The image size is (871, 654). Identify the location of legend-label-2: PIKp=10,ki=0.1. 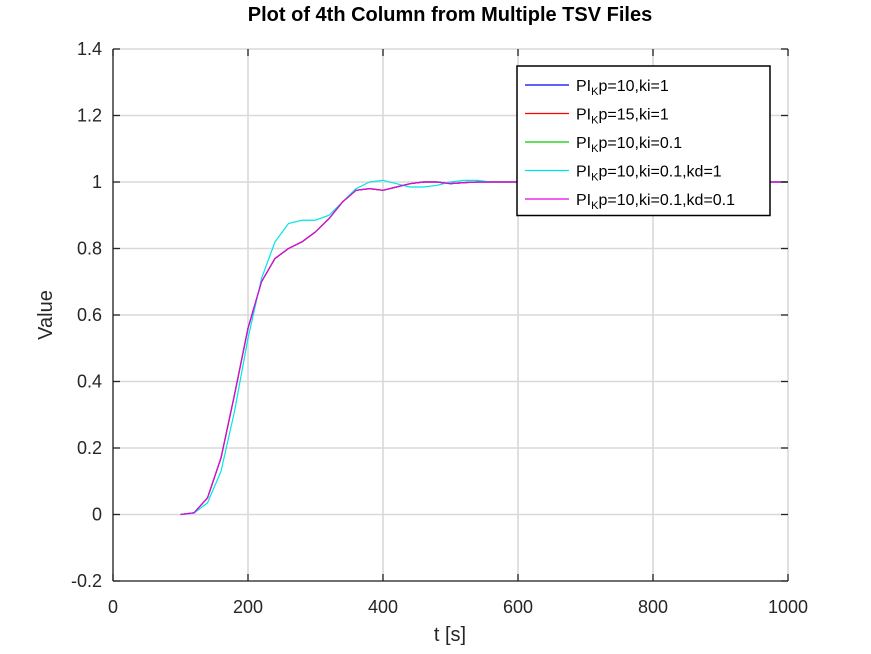
(629, 145).